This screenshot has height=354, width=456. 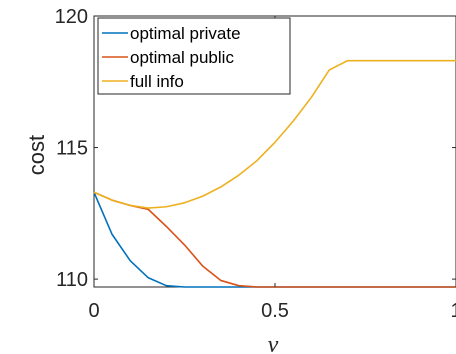 What do you see at coordinates (273, 343) in the screenshot?
I see `x-axis-label: ν` at bounding box center [273, 343].